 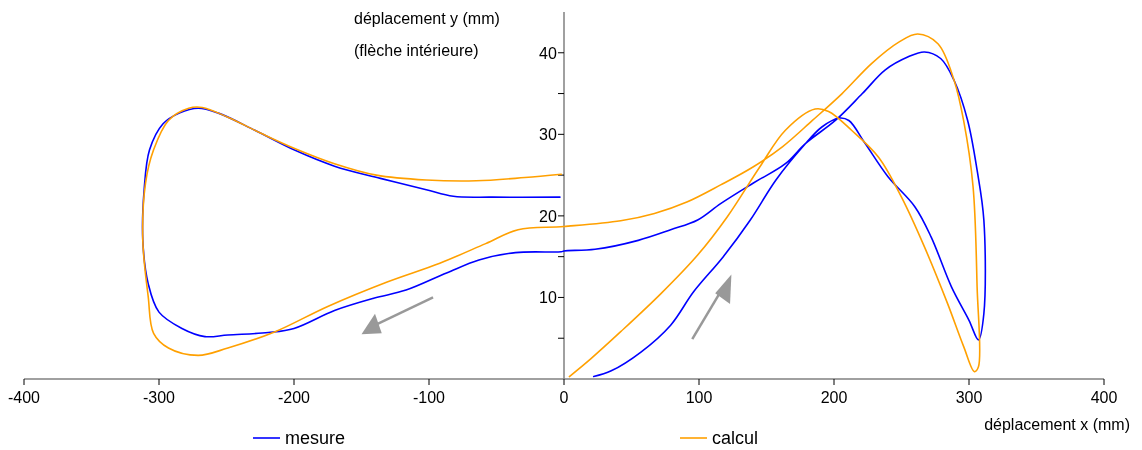 What do you see at coordinates (834, 397) in the screenshot?
I see `x-tick-label: 200` at bounding box center [834, 397].